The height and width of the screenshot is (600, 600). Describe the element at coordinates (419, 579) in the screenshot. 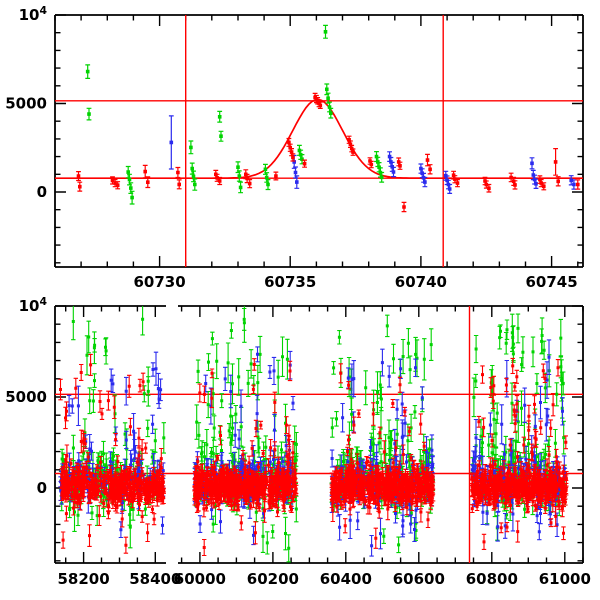

I see `x-tick-label: 60600` at that location.